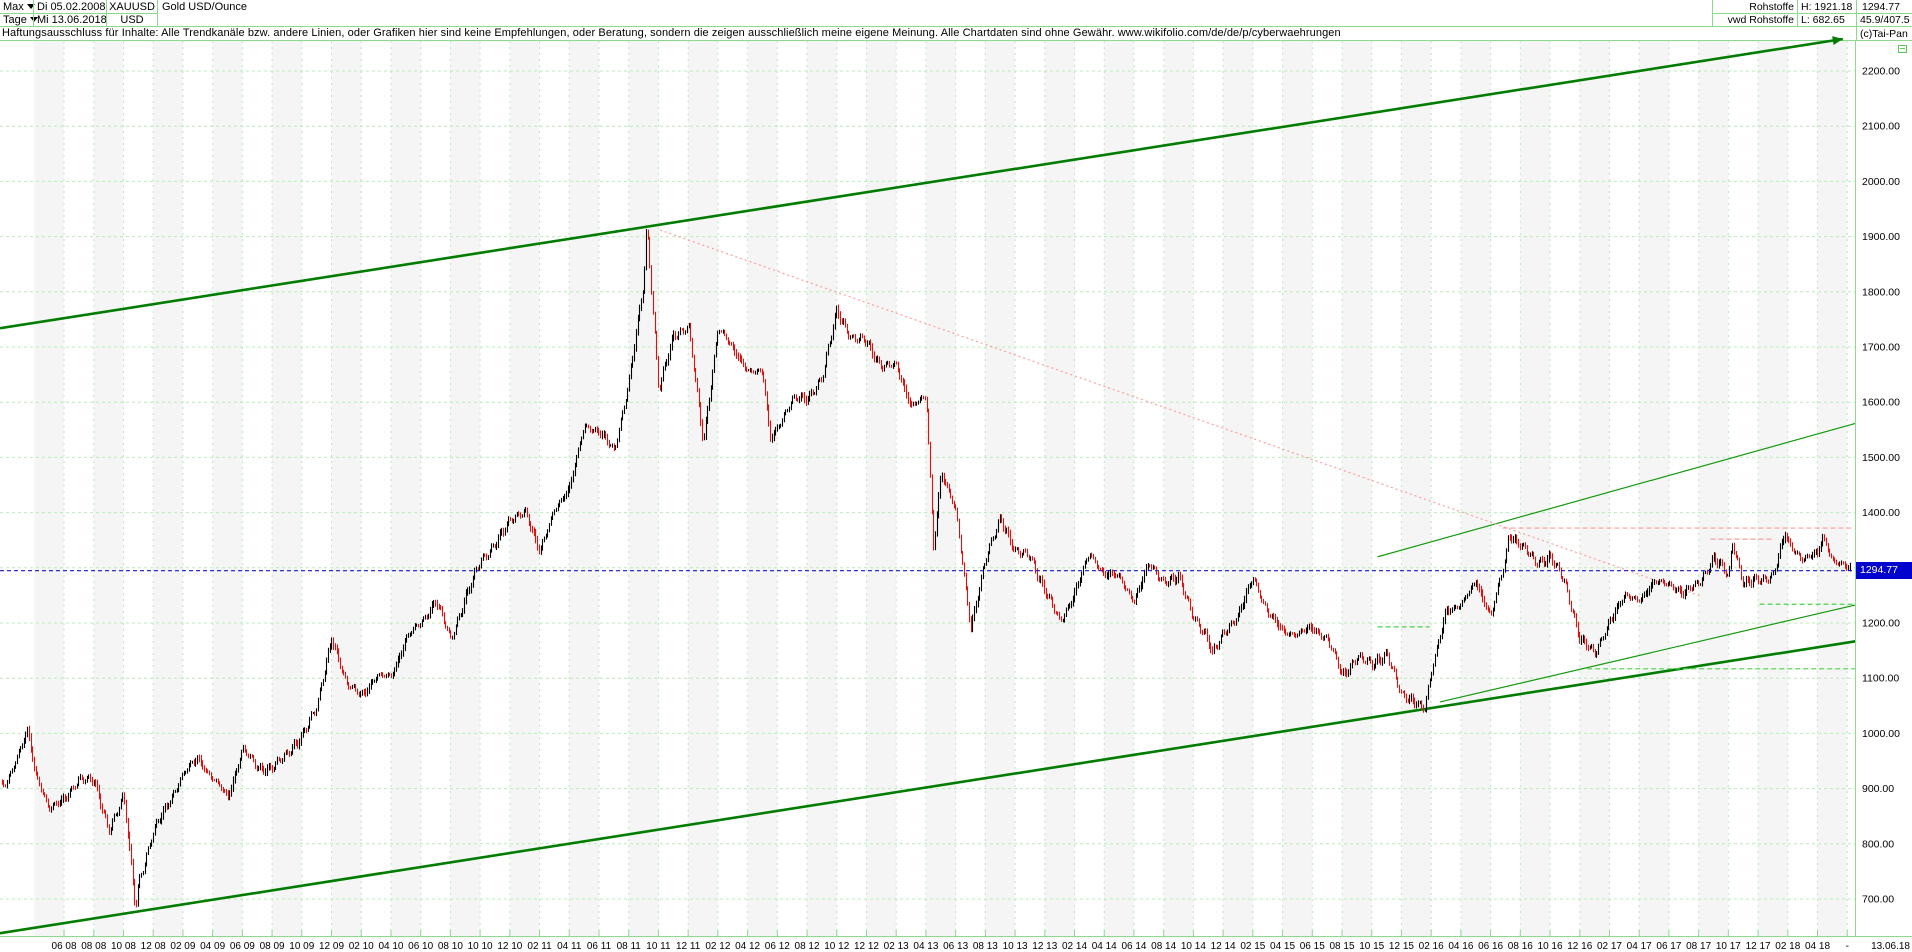  What do you see at coordinates (1341, 946) in the screenshot?
I see `x-axis-label: 08 15` at bounding box center [1341, 946].